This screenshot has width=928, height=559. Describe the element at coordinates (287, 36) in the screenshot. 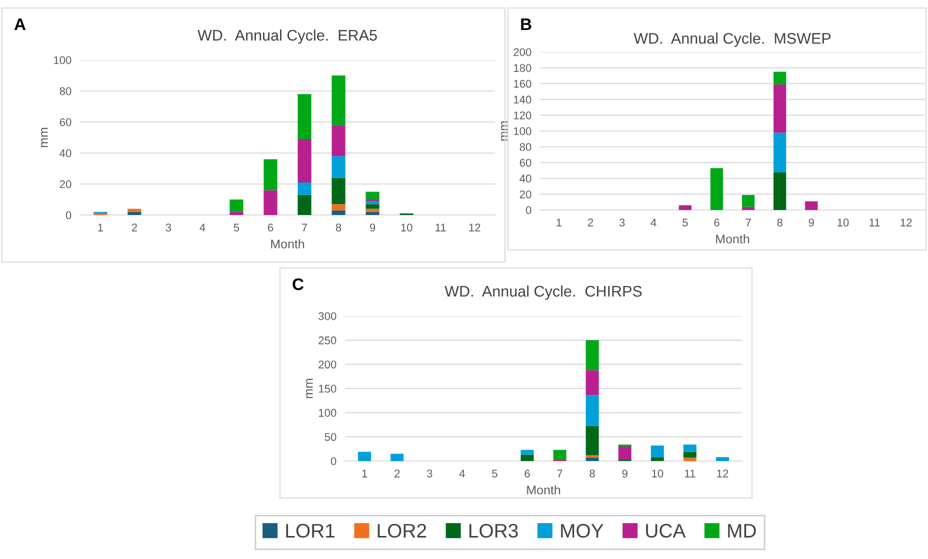

I see `chart-title: WD. Annual Cycle. ERA5` at that location.